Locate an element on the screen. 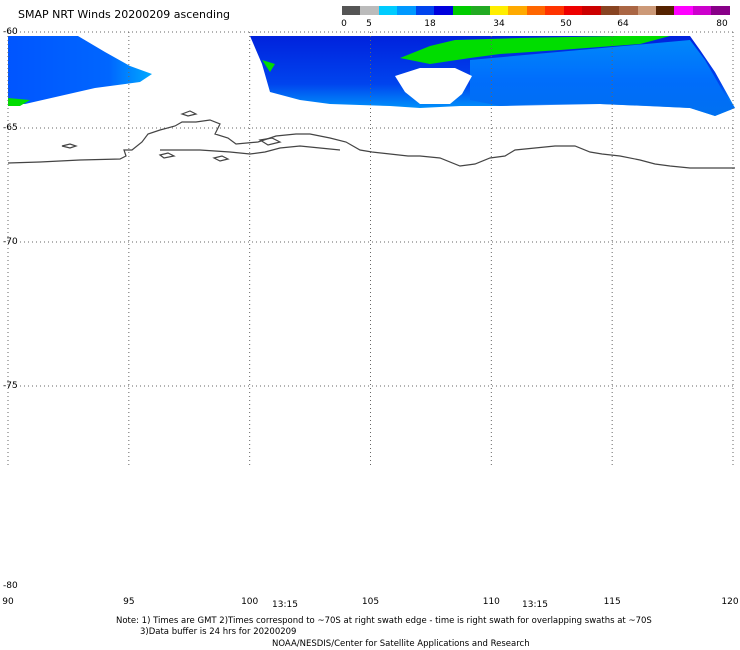 The height and width of the screenshot is (650, 740). data-gap-hole is located at coordinates (433, 86).